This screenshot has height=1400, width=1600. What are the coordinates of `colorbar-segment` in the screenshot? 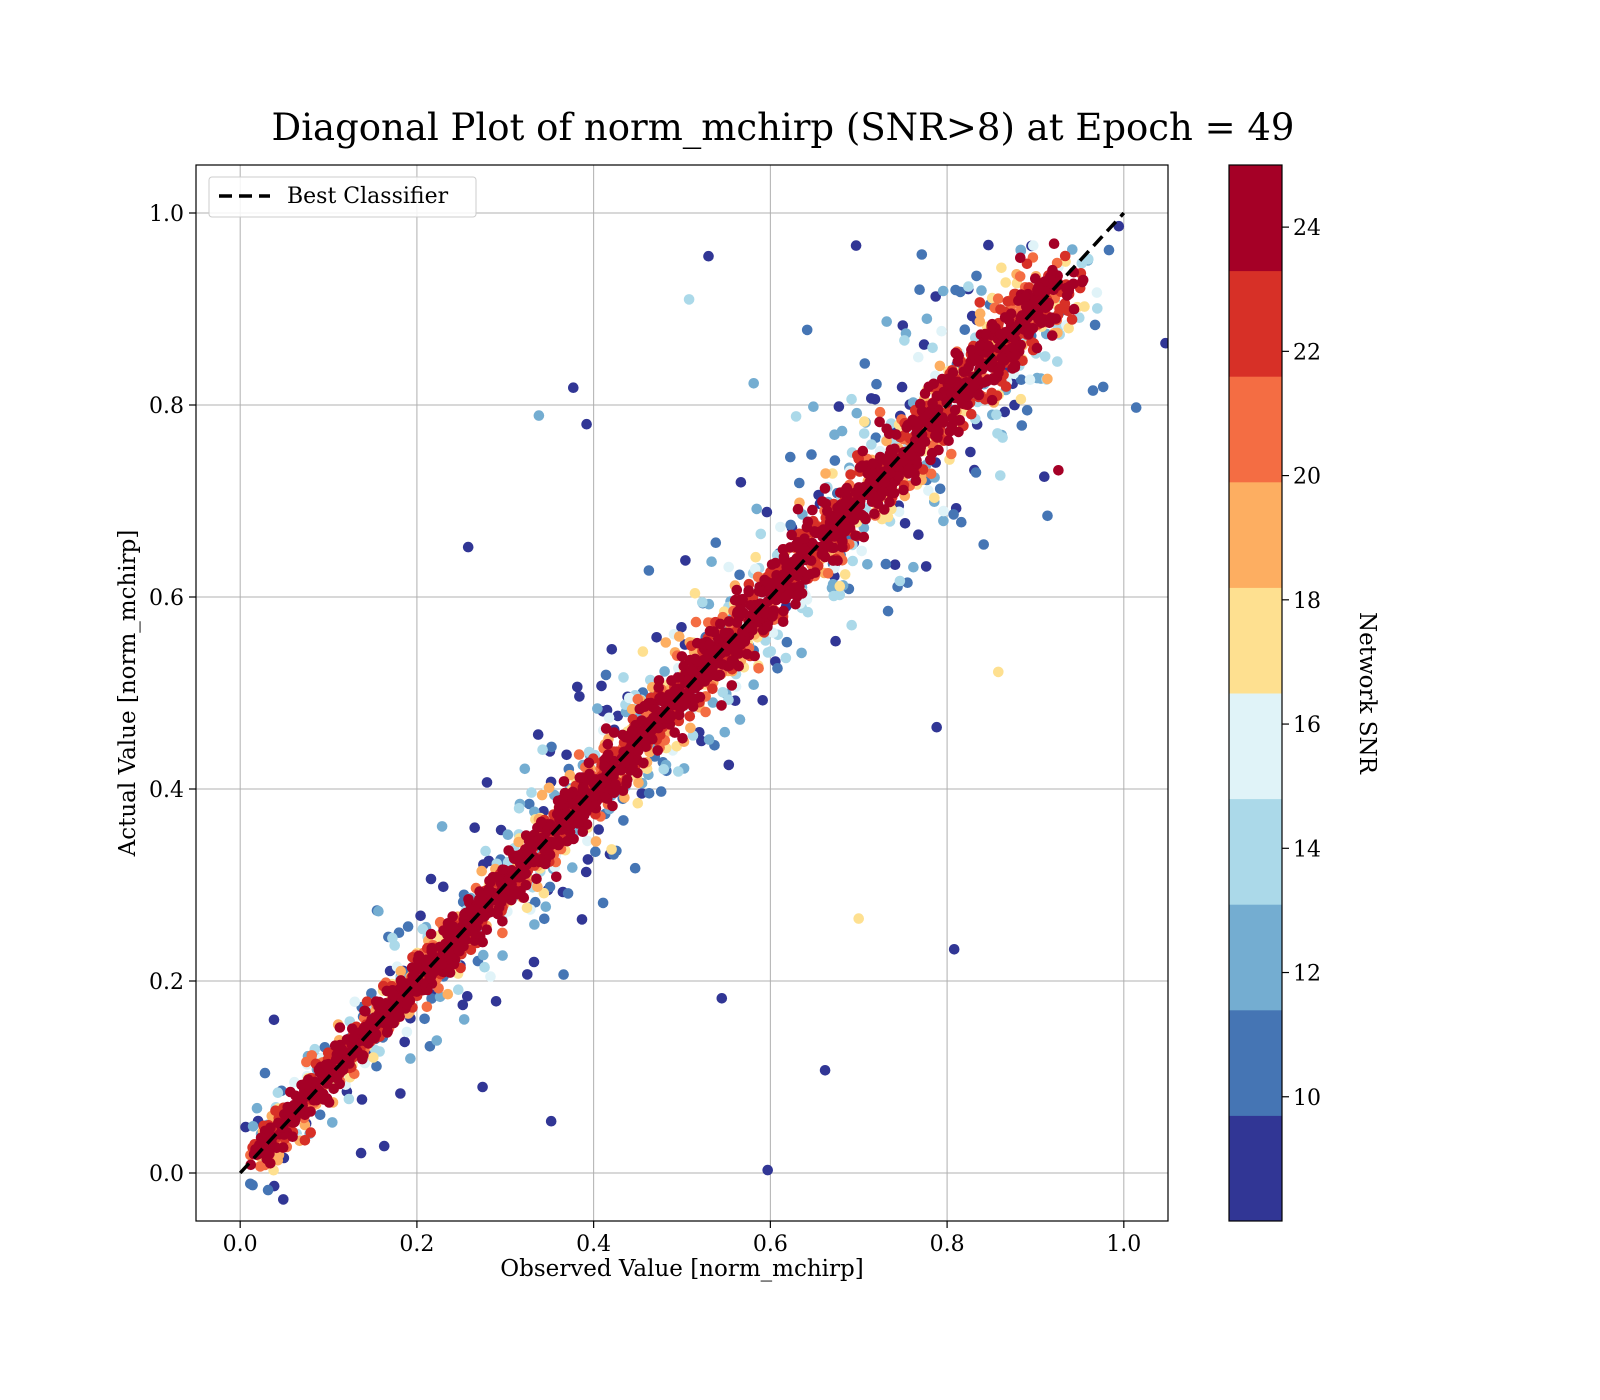 It's located at (1255, 640).